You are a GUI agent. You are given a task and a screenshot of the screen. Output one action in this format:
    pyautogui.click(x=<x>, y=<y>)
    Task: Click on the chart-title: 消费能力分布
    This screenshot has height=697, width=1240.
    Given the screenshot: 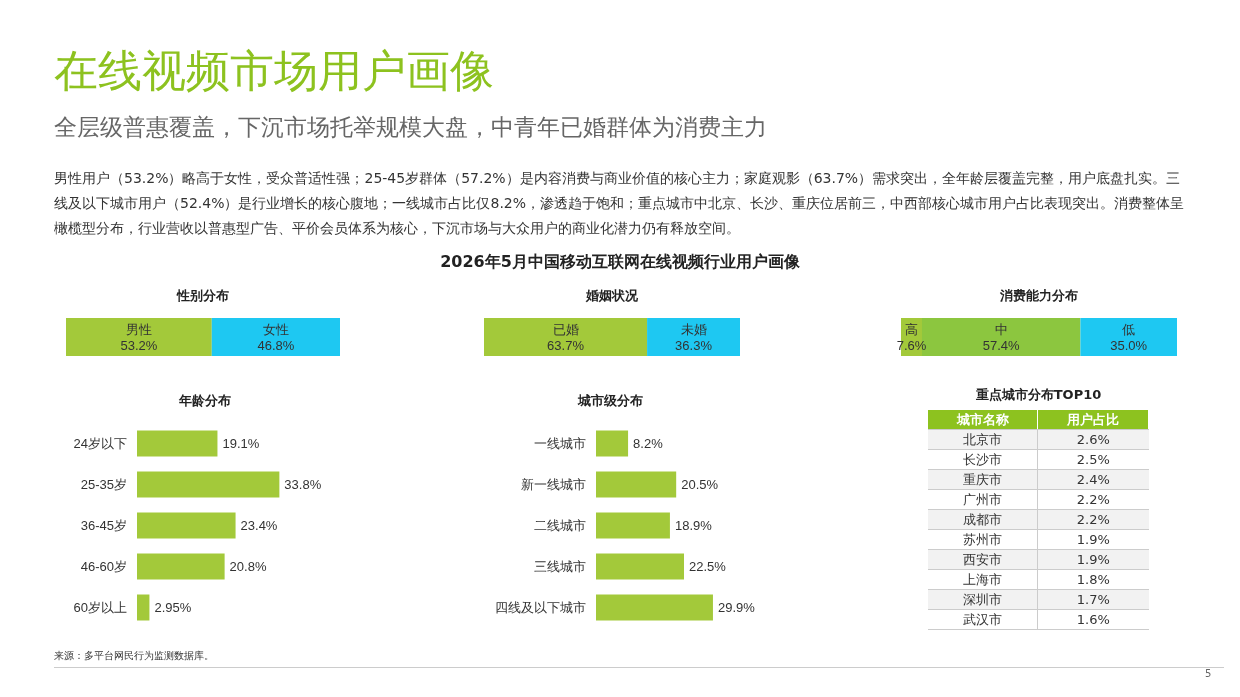 What is the action you would take?
    pyautogui.click(x=1038, y=295)
    